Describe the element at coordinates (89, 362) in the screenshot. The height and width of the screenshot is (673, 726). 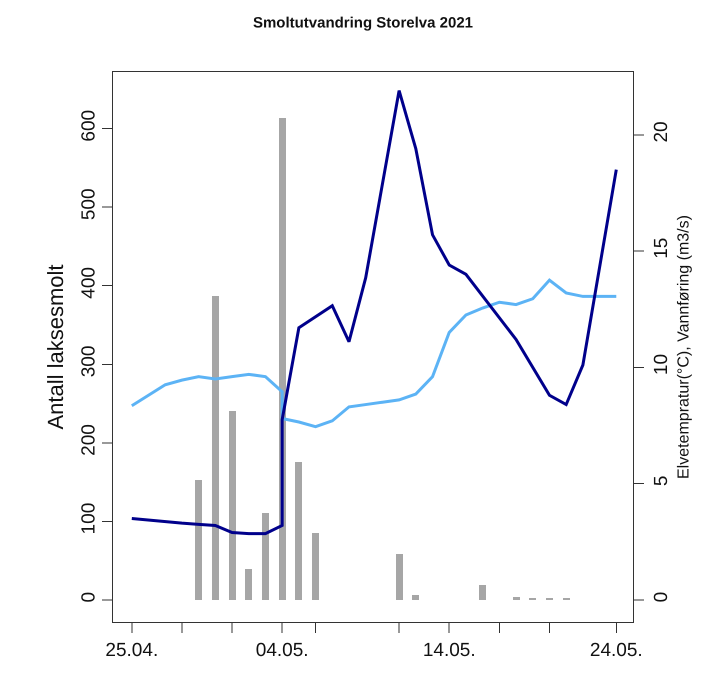
I see `y-tick-label: 300` at that location.